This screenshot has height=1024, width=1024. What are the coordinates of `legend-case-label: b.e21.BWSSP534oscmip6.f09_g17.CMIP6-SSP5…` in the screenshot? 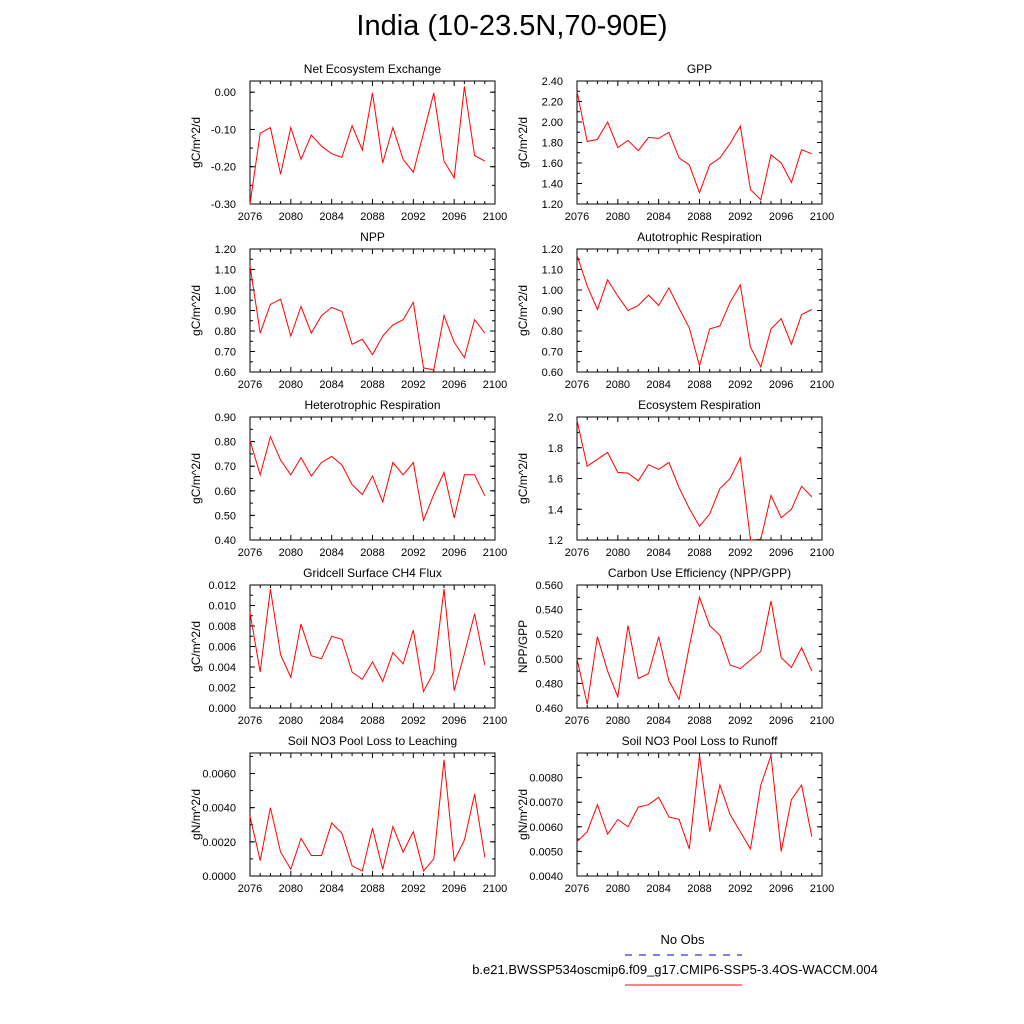 It's located at (675, 969).